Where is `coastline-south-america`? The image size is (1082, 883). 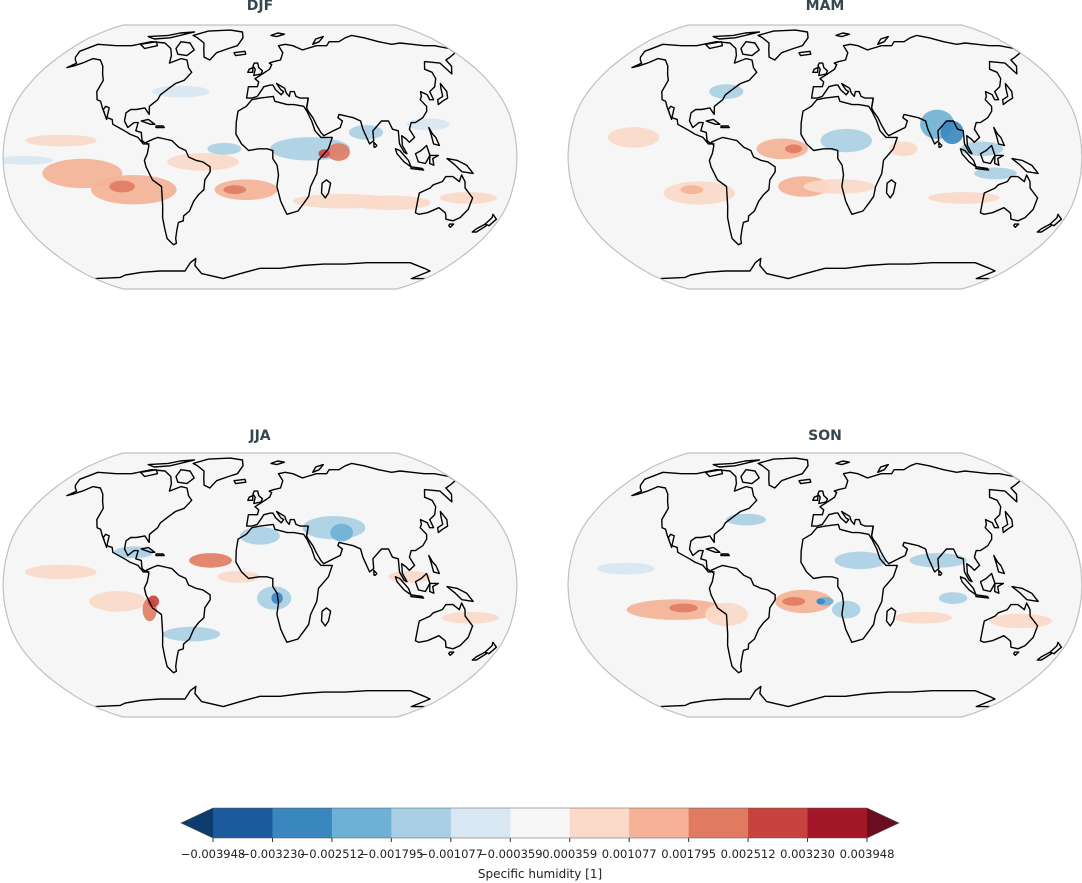
coastline-south-america is located at coordinates (742, 619).